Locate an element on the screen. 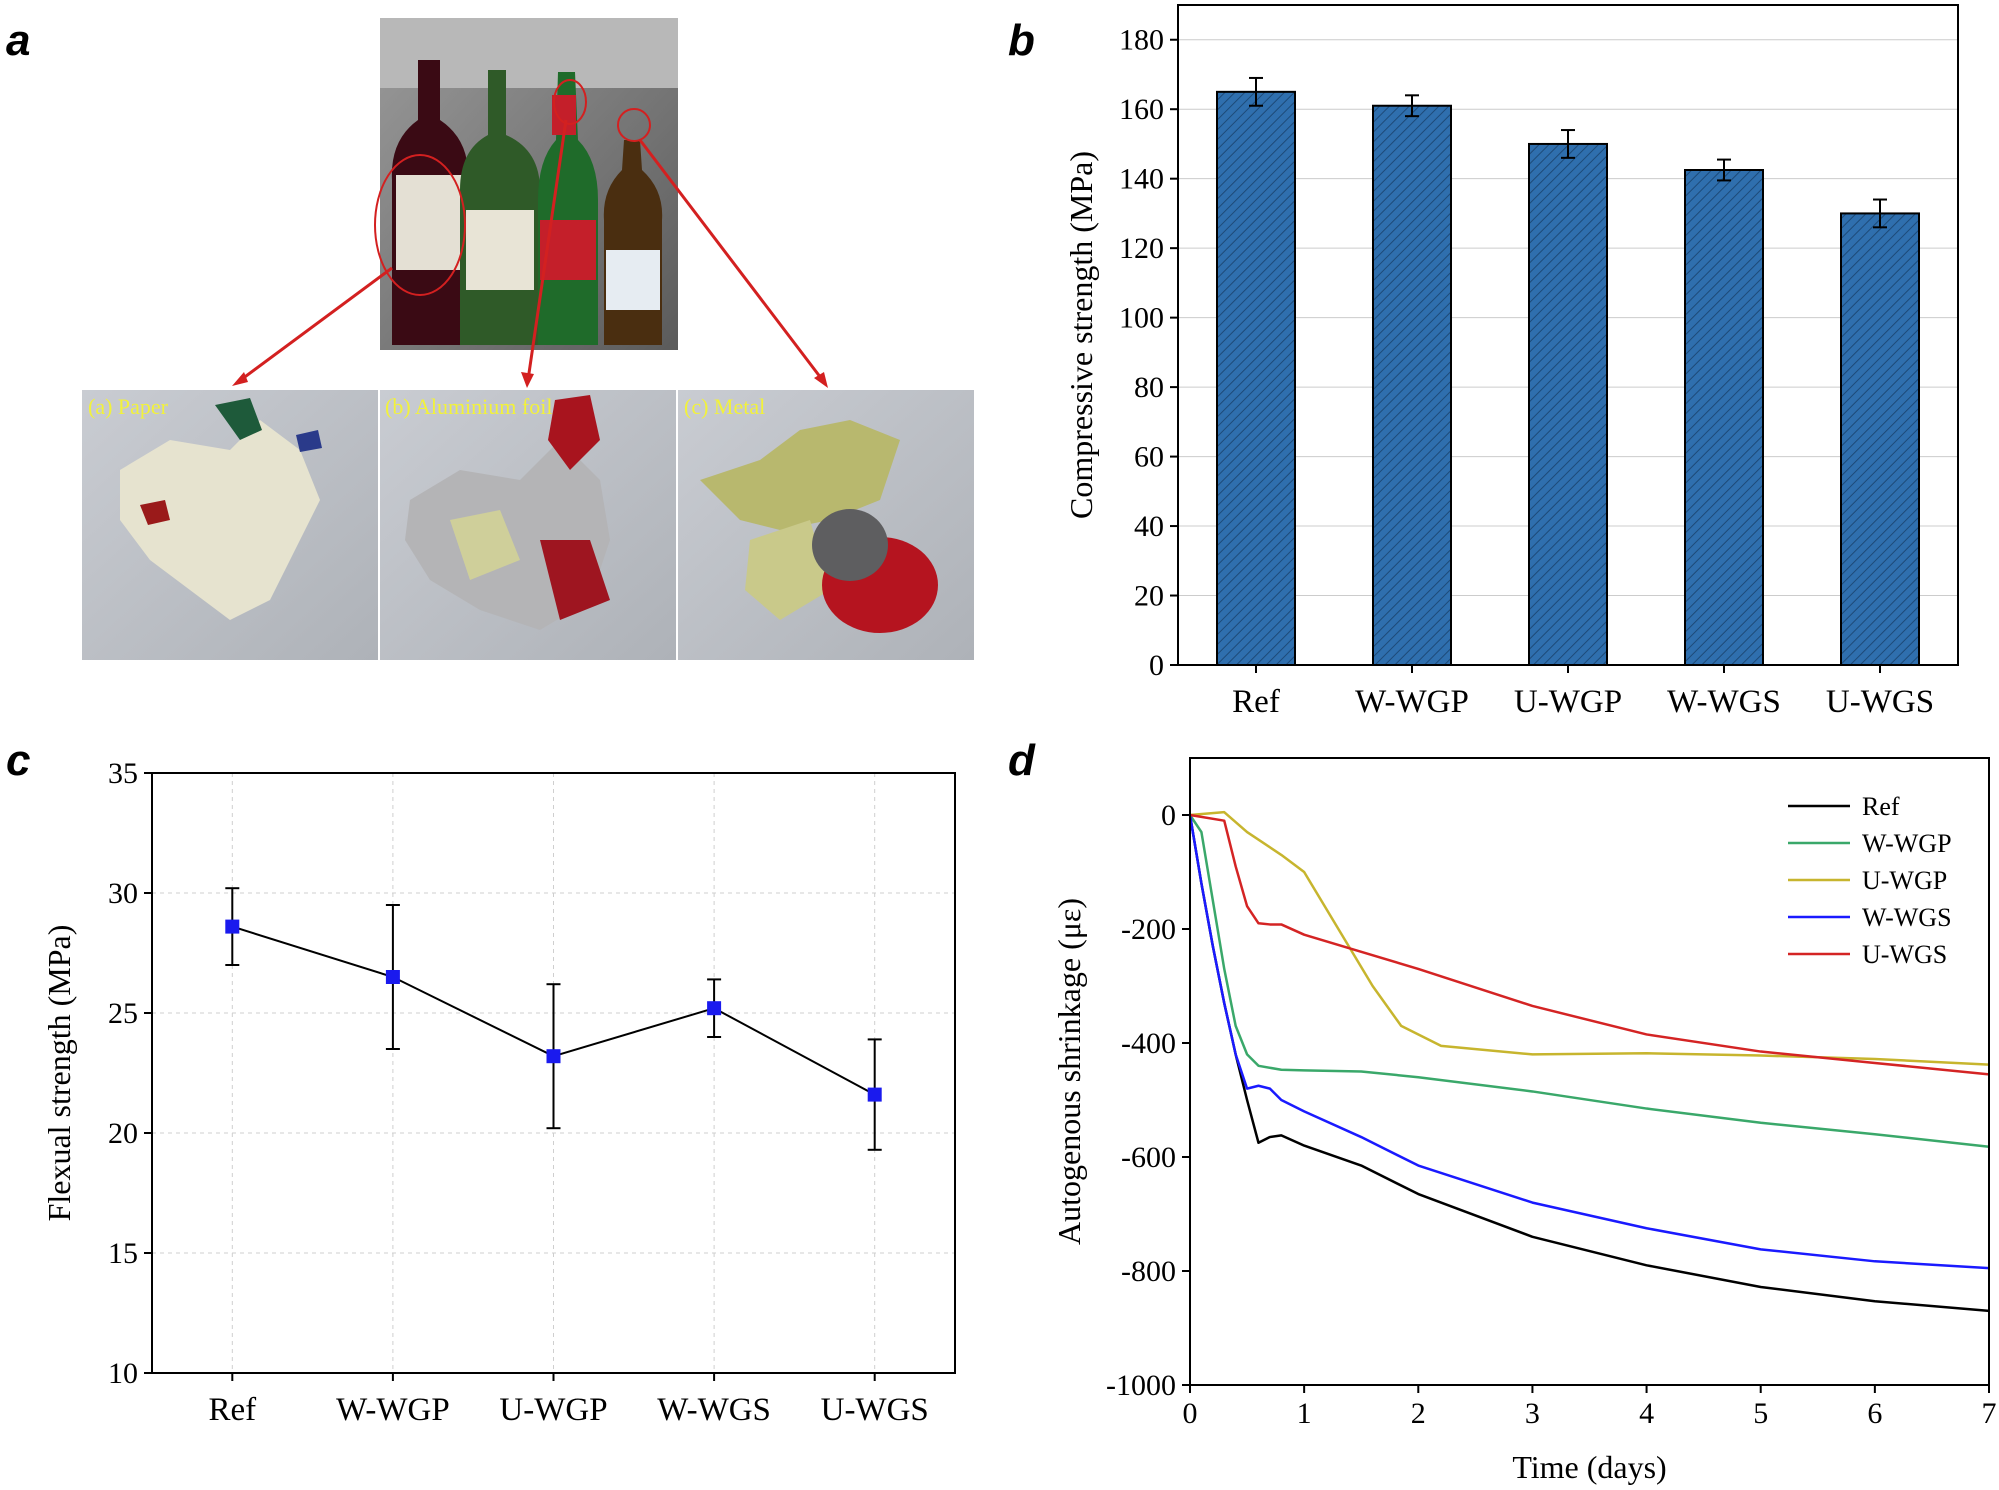 This screenshot has height=1490, width=1999. x-tick-label: 1 is located at coordinates (1304, 1413).